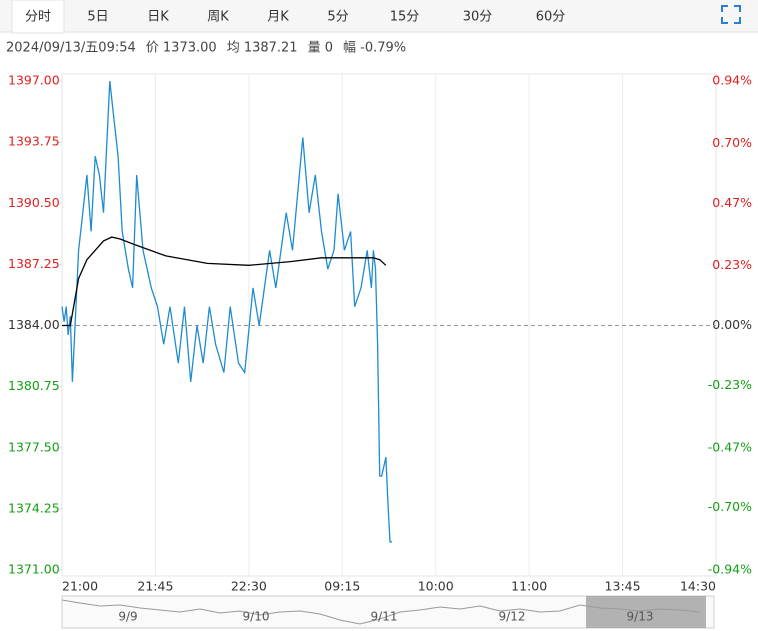 The width and height of the screenshot is (758, 631). Describe the element at coordinates (224, 281) in the screenshot. I see `avg-line` at that location.